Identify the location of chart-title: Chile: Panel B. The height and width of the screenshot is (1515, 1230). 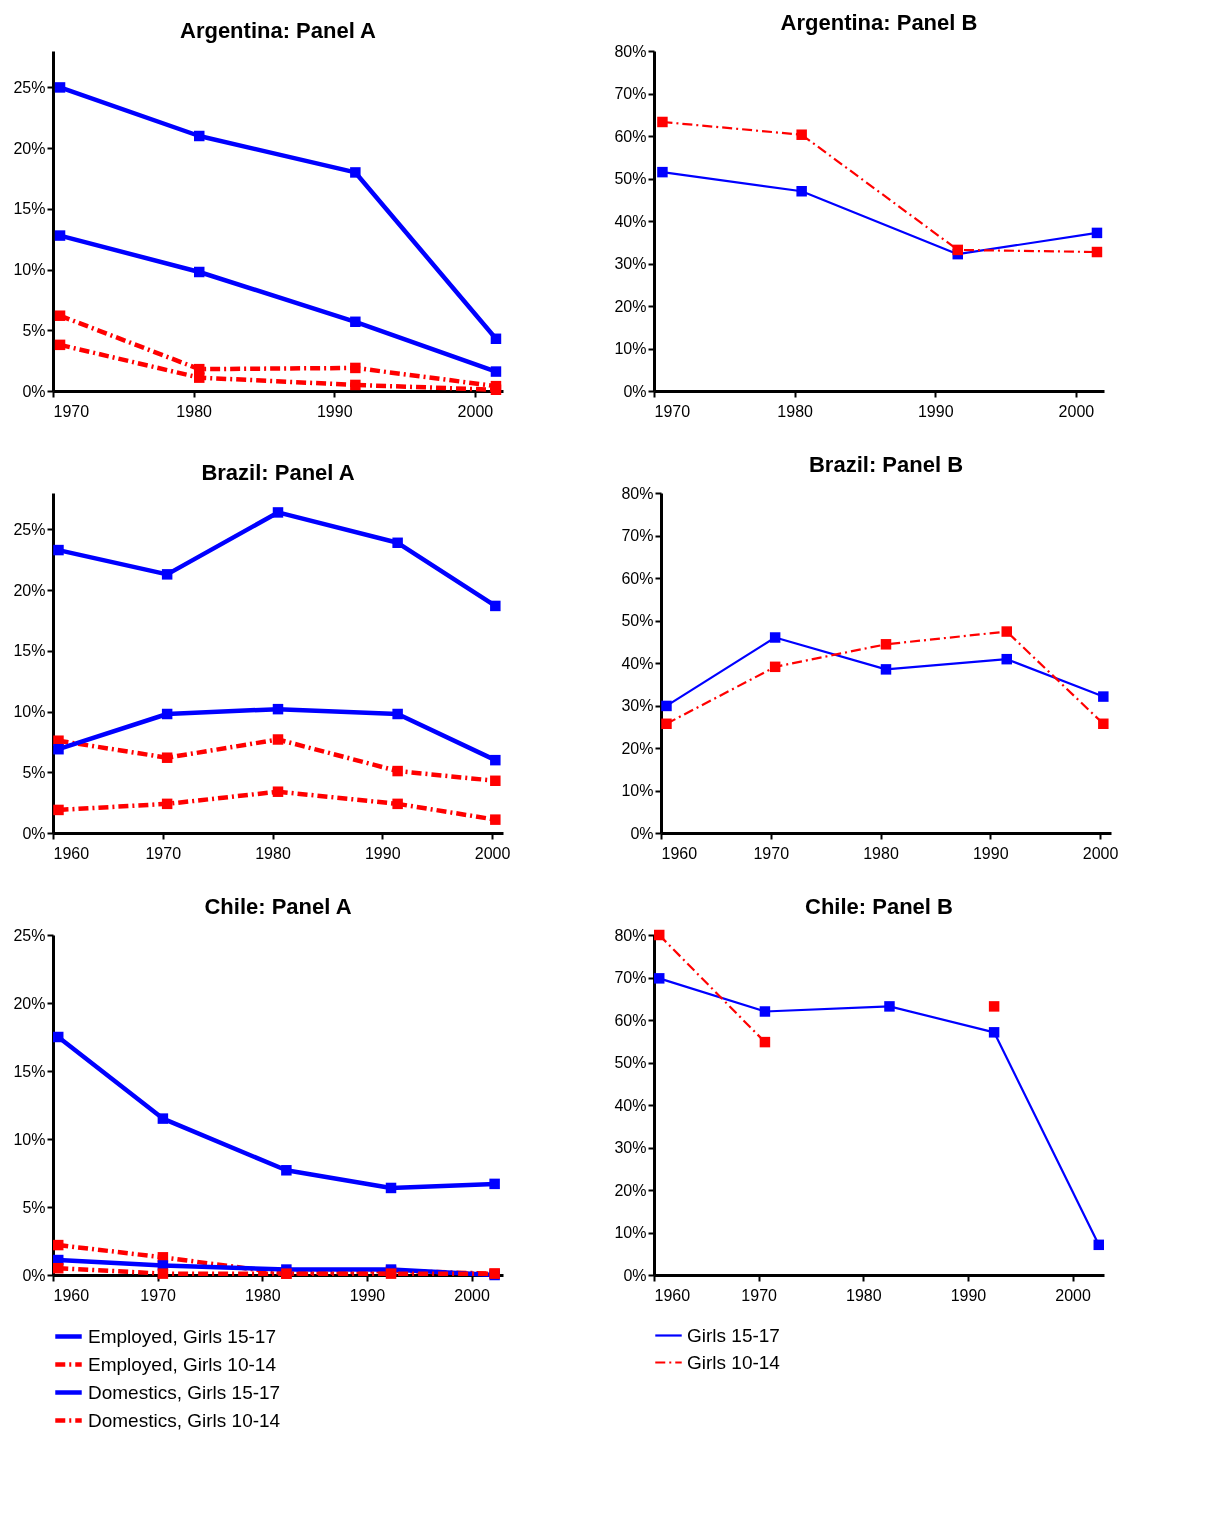
(879, 906).